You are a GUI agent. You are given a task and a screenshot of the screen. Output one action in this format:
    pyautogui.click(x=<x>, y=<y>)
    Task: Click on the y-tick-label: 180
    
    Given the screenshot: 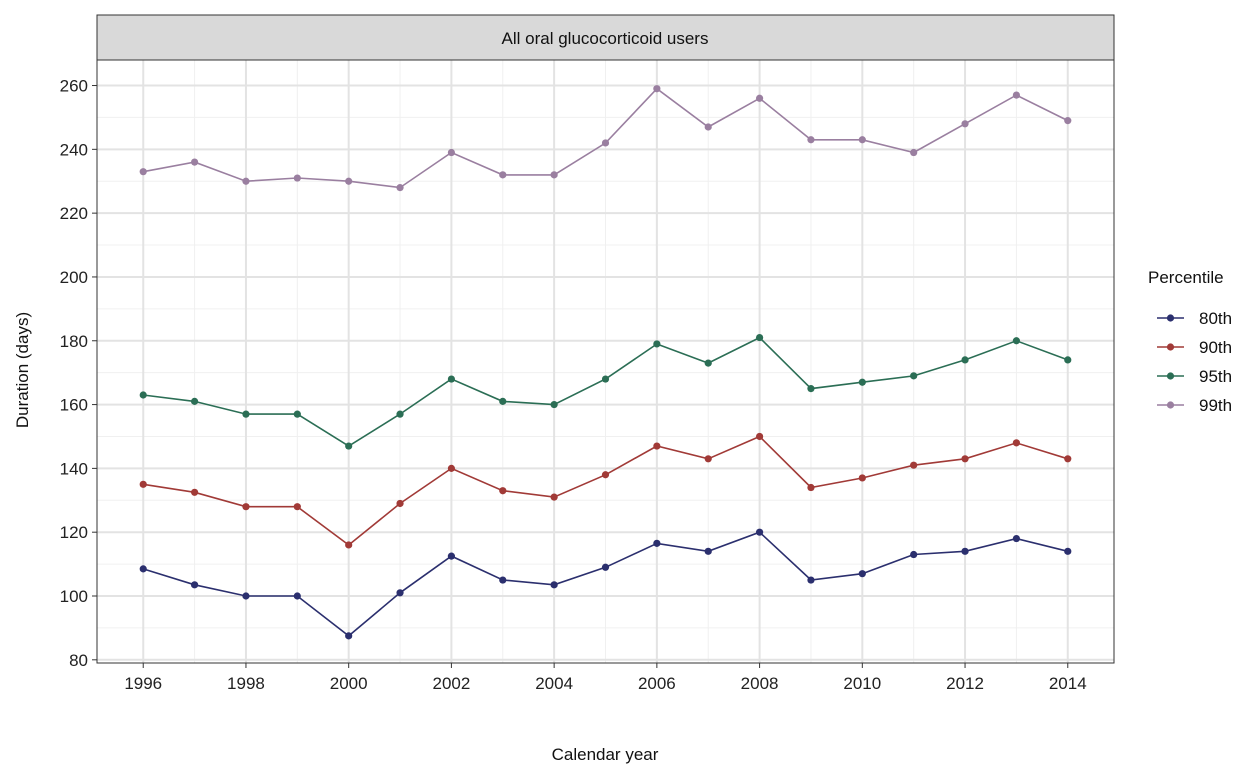 What is the action you would take?
    pyautogui.click(x=74, y=341)
    